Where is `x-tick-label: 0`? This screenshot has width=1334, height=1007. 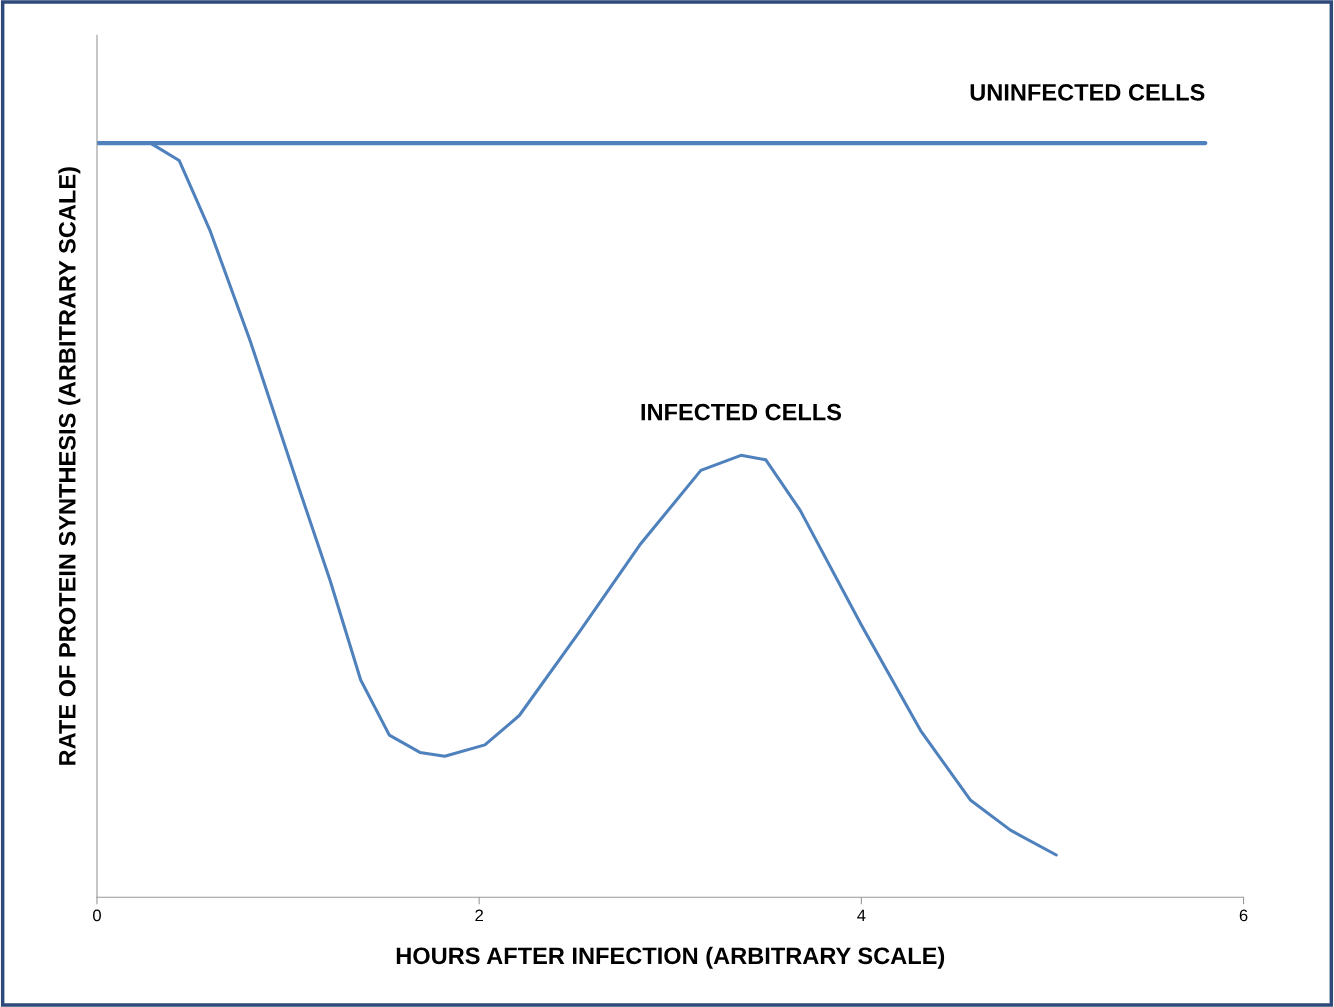 x-tick-label: 0 is located at coordinates (97, 915).